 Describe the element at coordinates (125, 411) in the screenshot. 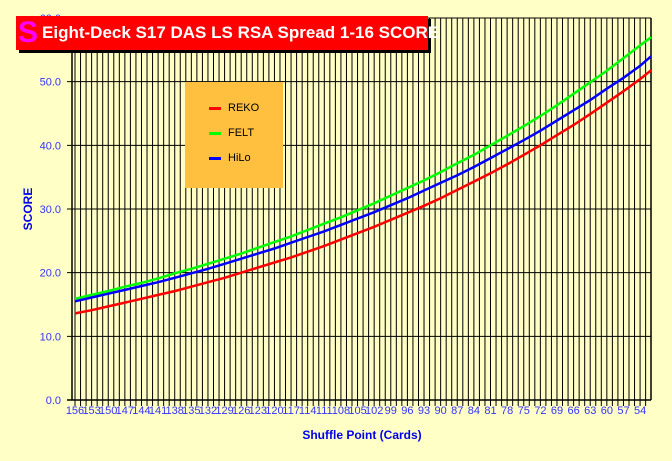

I see `x-tick-label: 147` at that location.